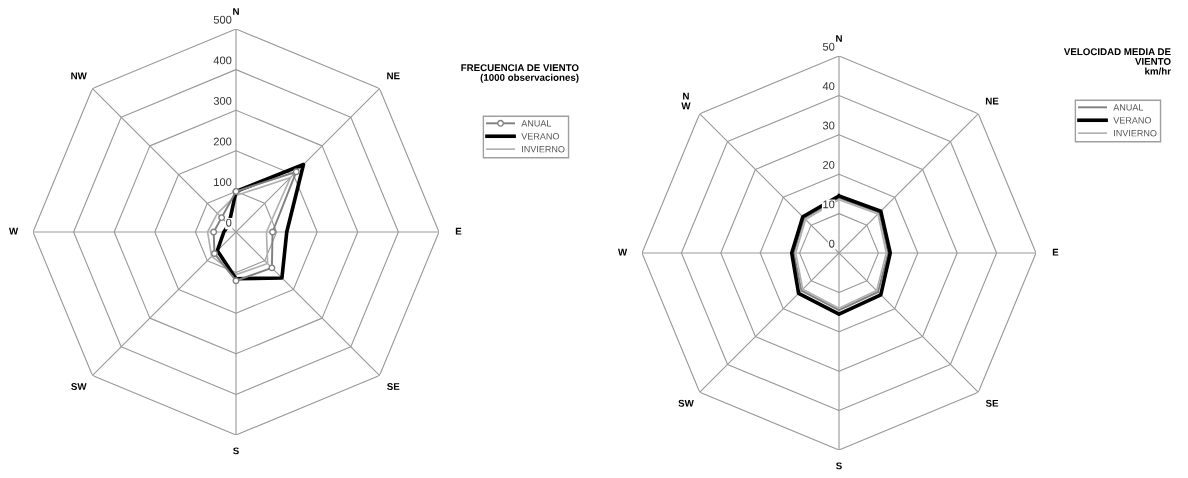  What do you see at coordinates (1117, 61) in the screenshot?
I see `text: VELOCIDAD MEDIA DE VIENTO km/hr` at bounding box center [1117, 61].